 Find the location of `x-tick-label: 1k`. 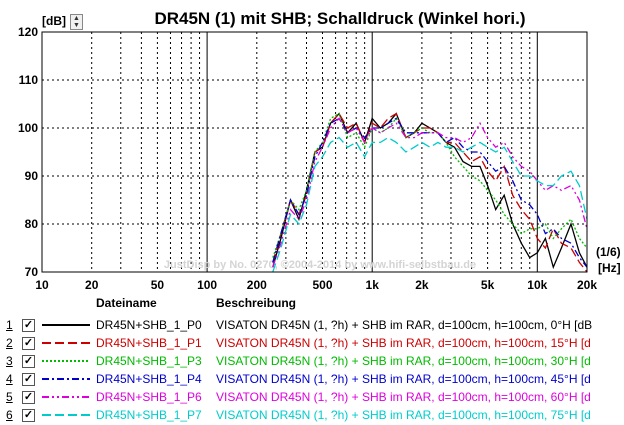

x-tick-label: 1k is located at coordinates (373, 285).